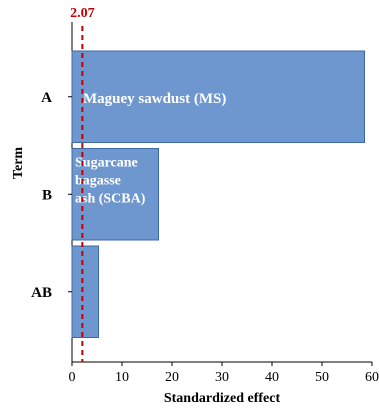 The image size is (379, 409). I want to click on category-label-b: B, so click(47, 195).